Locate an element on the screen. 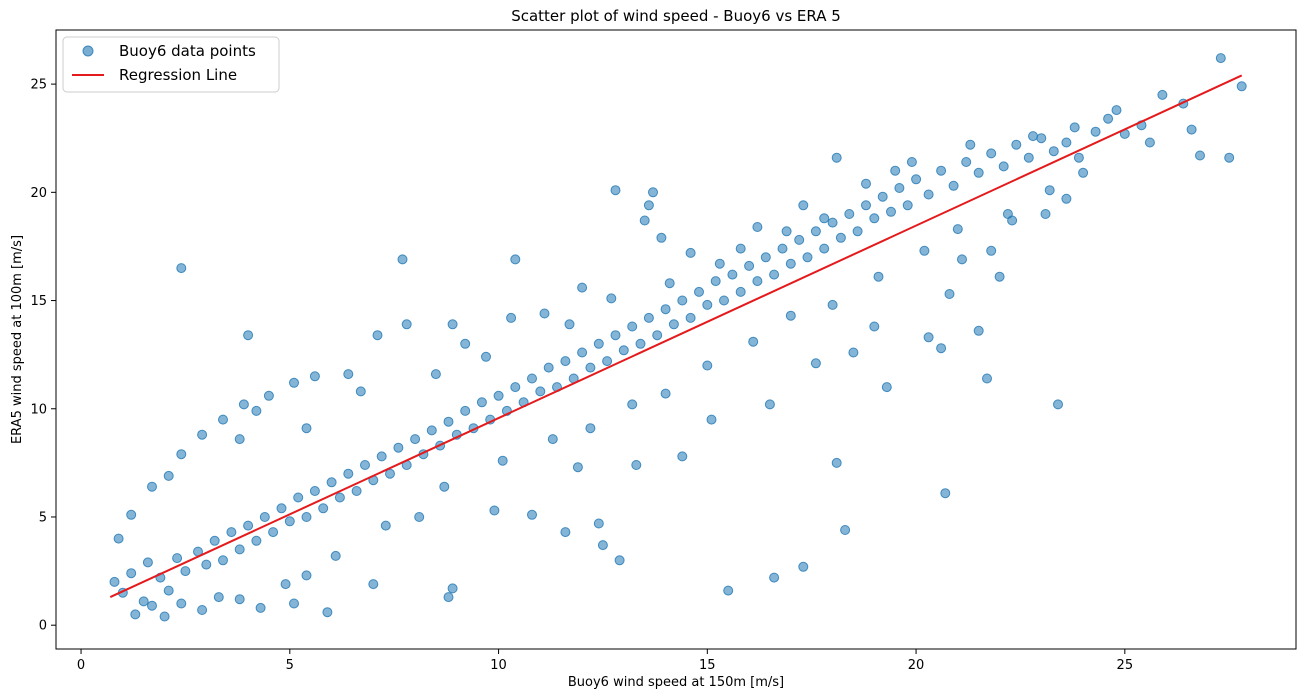 The width and height of the screenshot is (1307, 699). y-tick-label: 0 is located at coordinates (43, 626).